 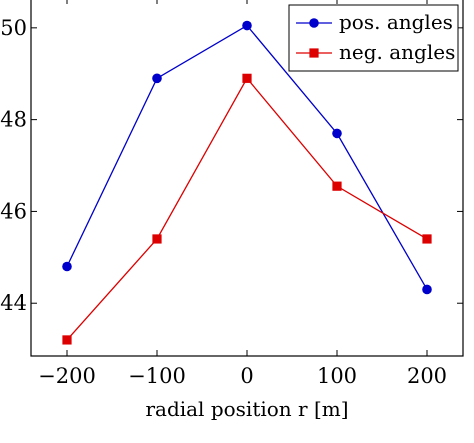 What do you see at coordinates (13, 120) in the screenshot?
I see `y-tick-label: 48` at bounding box center [13, 120].